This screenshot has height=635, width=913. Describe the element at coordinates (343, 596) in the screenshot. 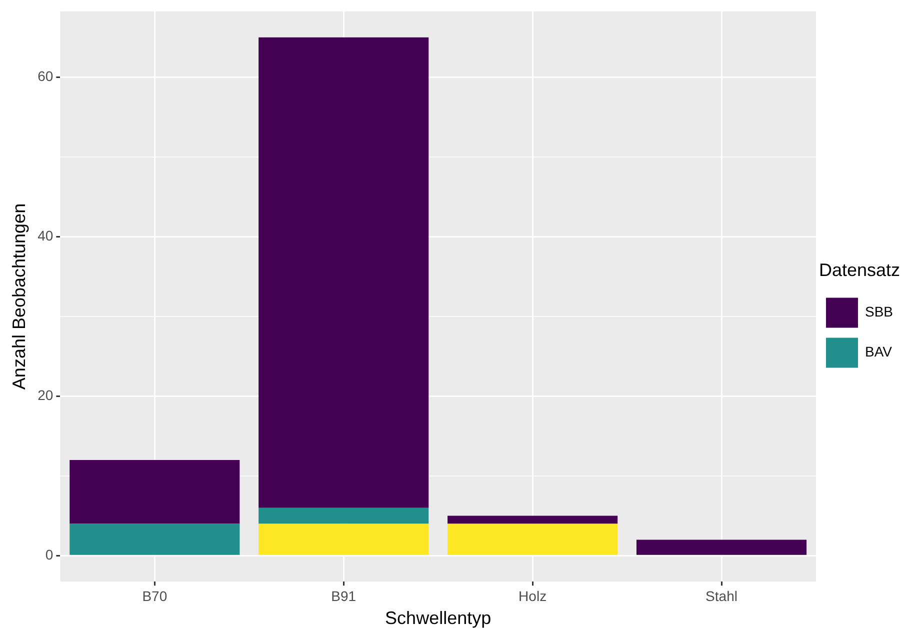

I see `x-tick-label: B91` at that location.